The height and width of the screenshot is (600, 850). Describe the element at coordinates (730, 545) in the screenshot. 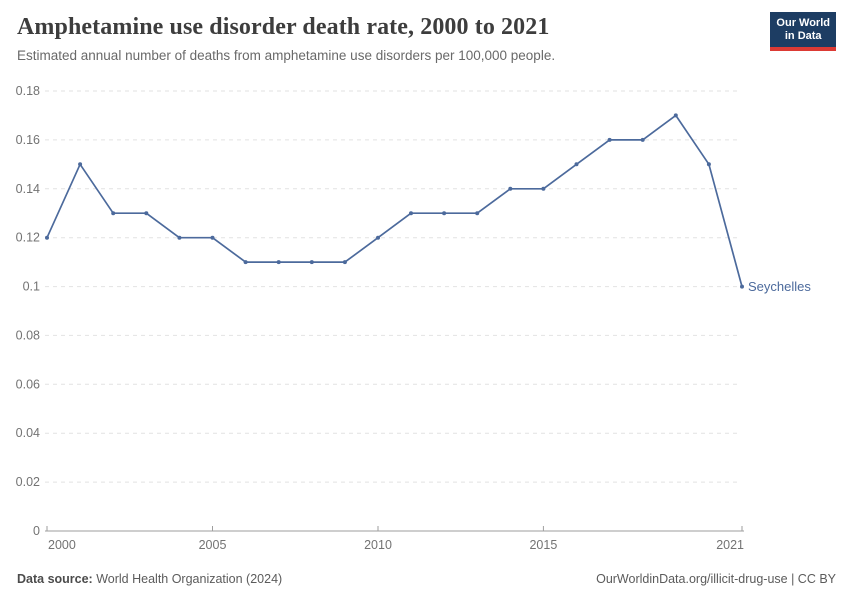

I see `x-tick-label: 2021` at that location.